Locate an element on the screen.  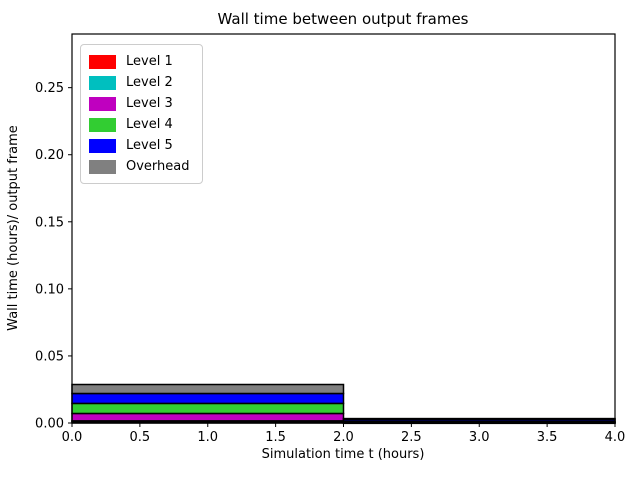
x-axis-label: Simulation time t (hours) is located at coordinates (343, 454).